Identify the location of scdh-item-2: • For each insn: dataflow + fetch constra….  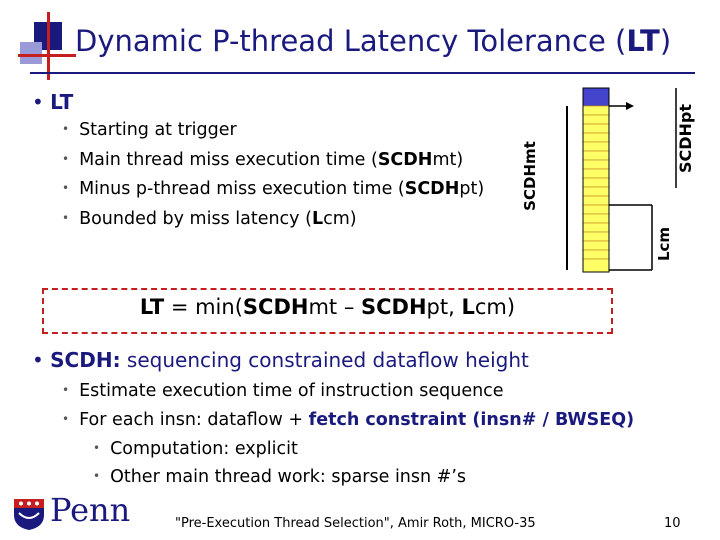
(348, 420).